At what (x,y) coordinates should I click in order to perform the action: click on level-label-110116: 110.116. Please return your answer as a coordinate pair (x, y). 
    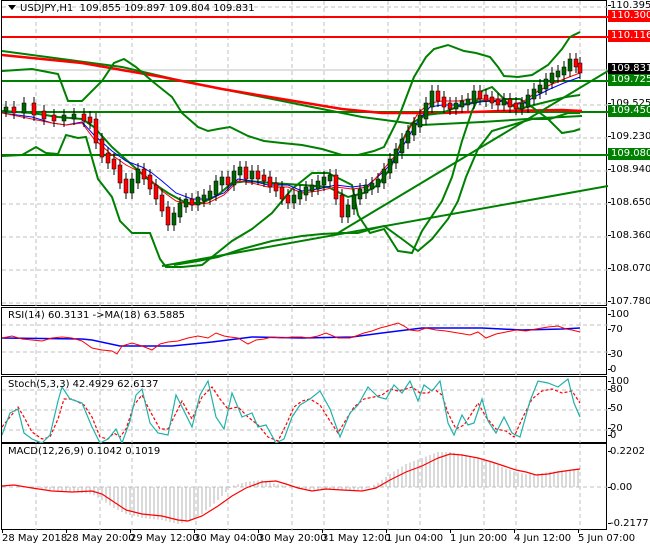
    Looking at the image, I should click on (629, 36).